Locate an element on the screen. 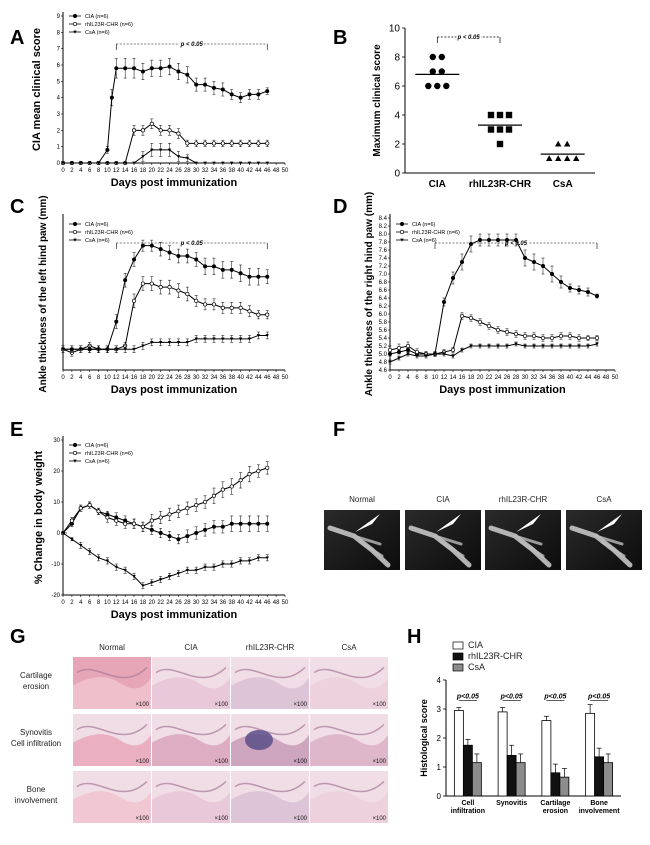  xray-0: Normal is located at coordinates (362, 532).